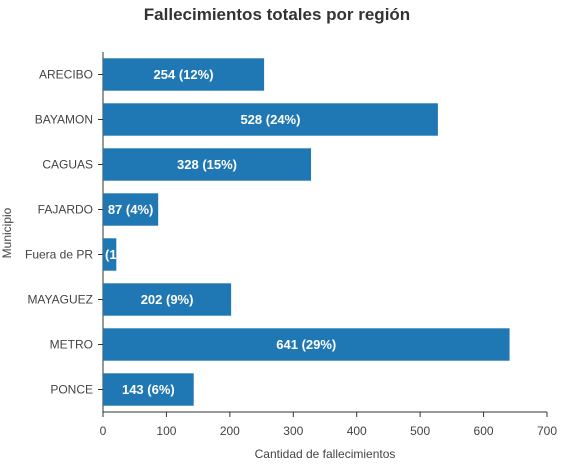 Image resolution: width=575 pixels, height=476 pixels. What do you see at coordinates (325, 454) in the screenshot?
I see `x-axis-title: Cantidad de fallecimientos` at bounding box center [325, 454].